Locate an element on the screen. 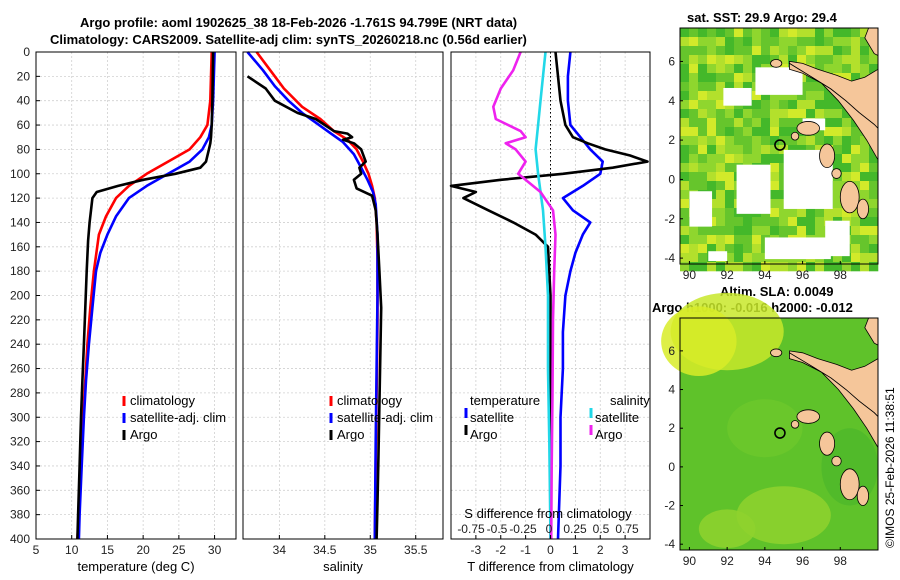 This screenshot has height=580, width=900. xtick-label-temperature: 30 is located at coordinates (215, 550).